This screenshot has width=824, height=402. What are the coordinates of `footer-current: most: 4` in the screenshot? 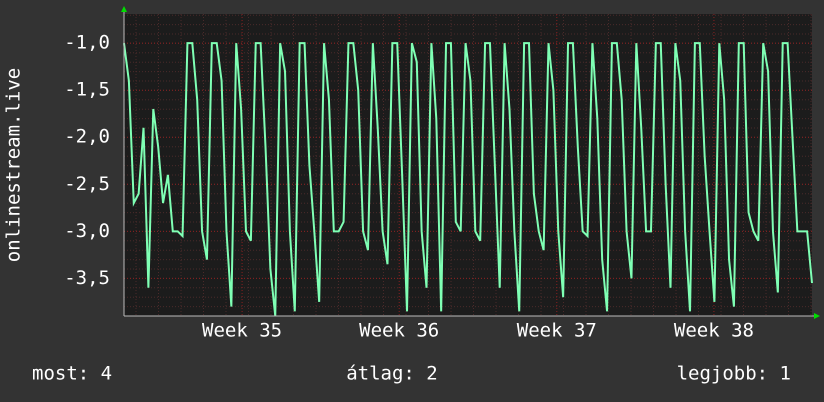 It's located at (72, 374).